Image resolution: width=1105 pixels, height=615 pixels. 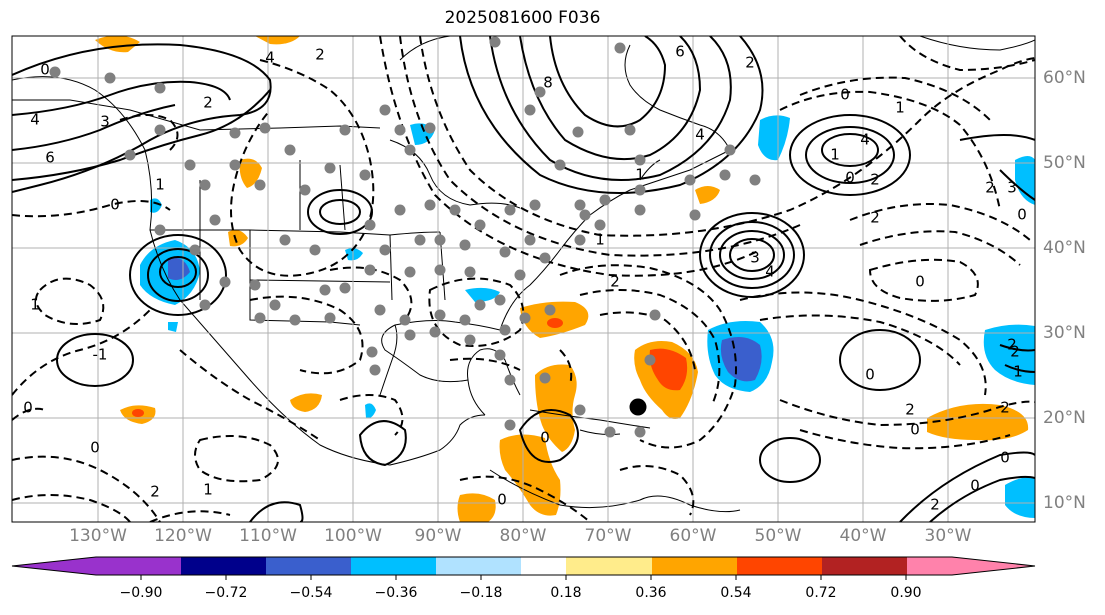 What do you see at coordinates (906, 593) in the screenshot?
I see `colorbar-tick-label: 0.90` at bounding box center [906, 593].